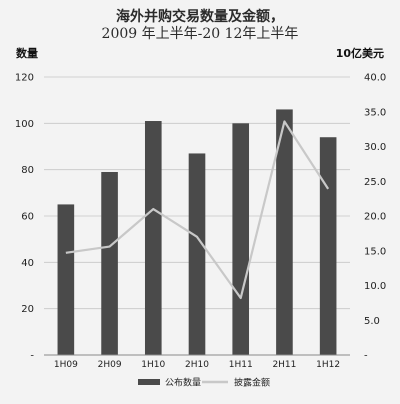 The height and width of the screenshot is (404, 400). Describe the element at coordinates (200, 17) in the screenshot. I see `chart-title-line1: 海外并购交易数量及金额，` at that location.